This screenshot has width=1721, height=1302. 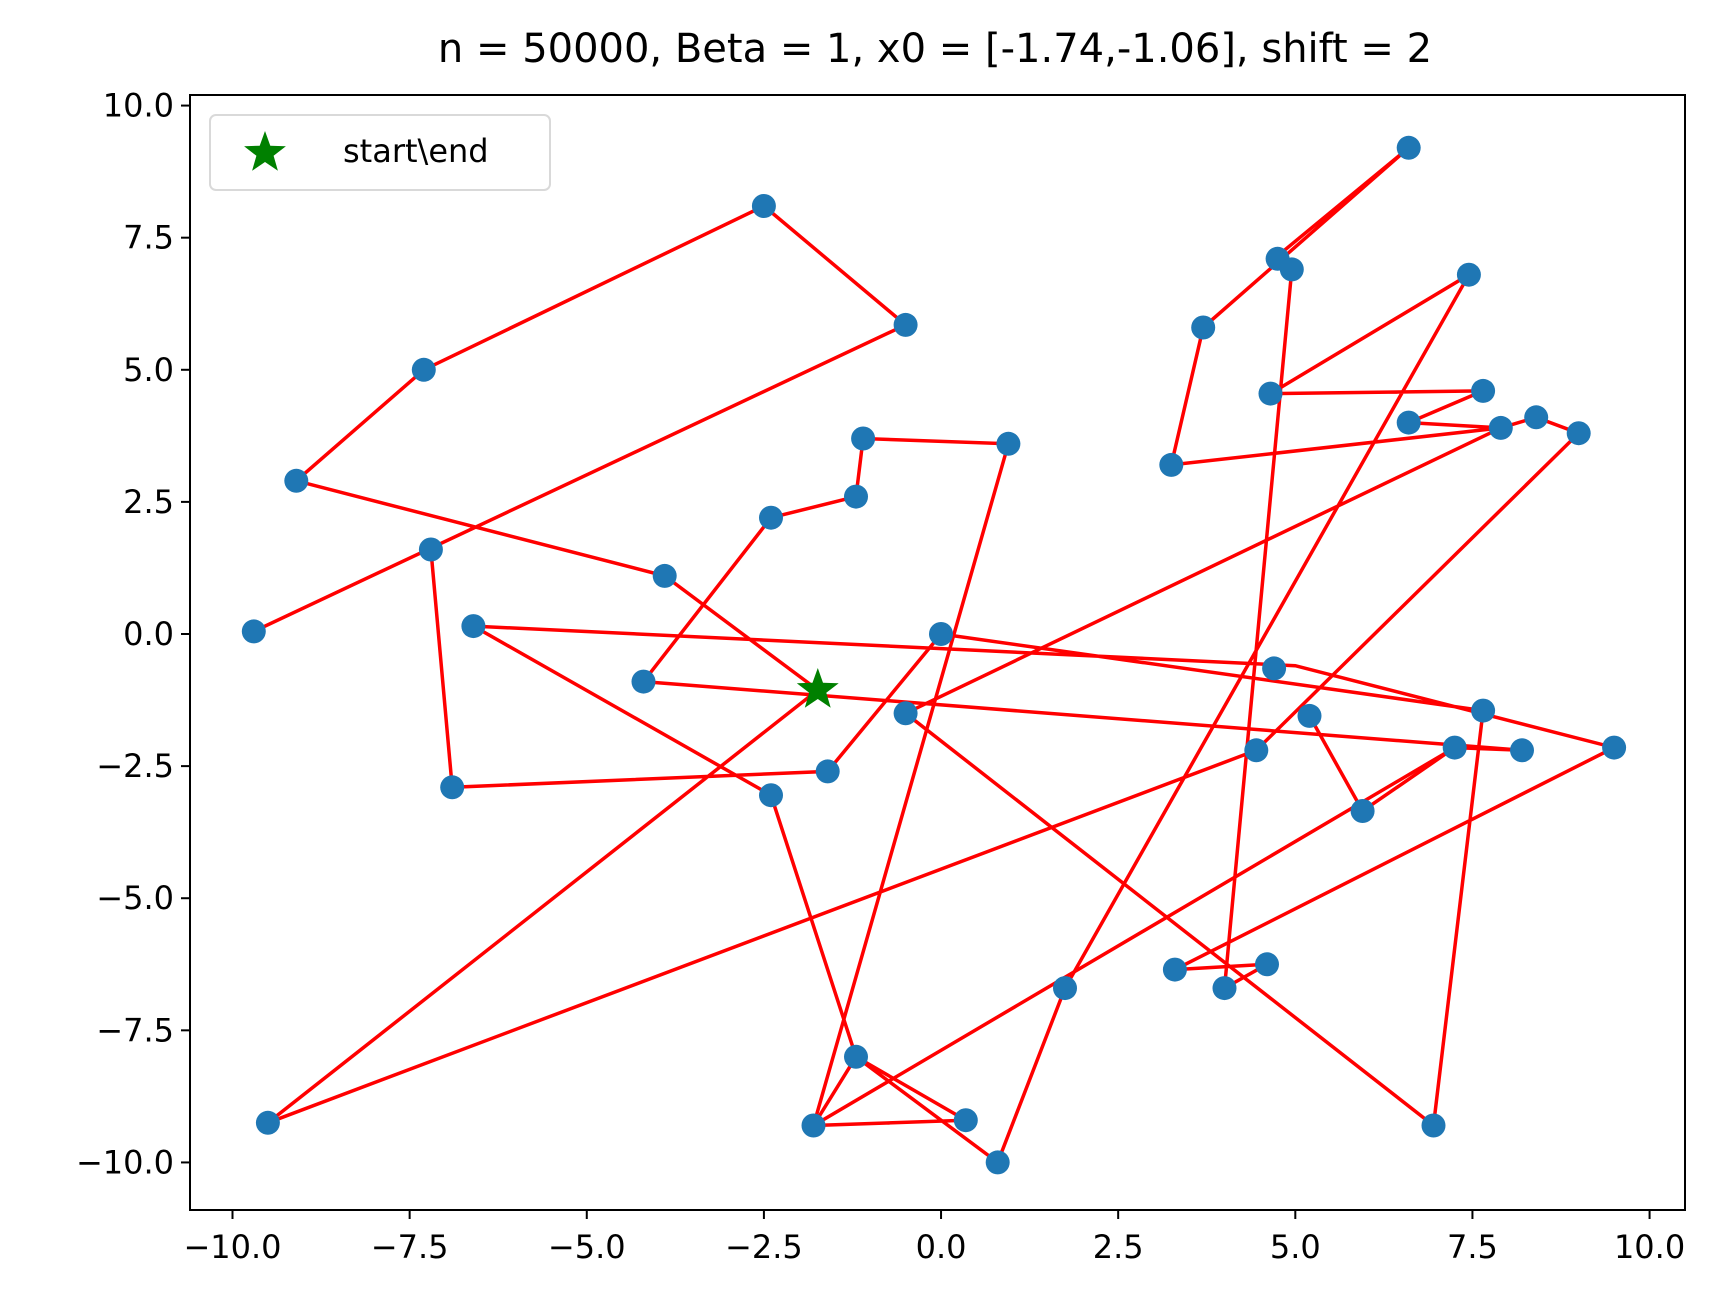 I want to click on x-axis: −10.0 −7.5 −5.0 −2.5 0.0 2.5 5.0 7.5 10.0, so click(x=934, y=1238).